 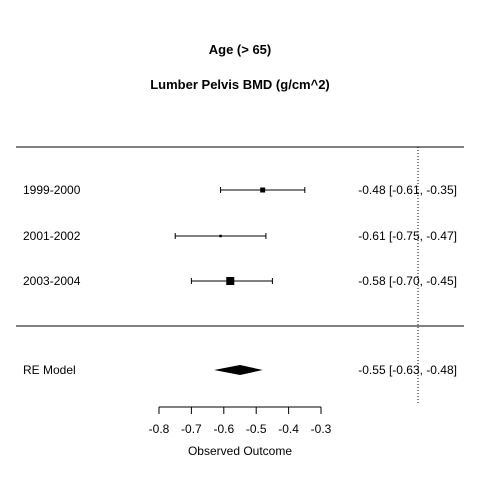 I want to click on summary-label: RE Model, so click(x=49, y=370).